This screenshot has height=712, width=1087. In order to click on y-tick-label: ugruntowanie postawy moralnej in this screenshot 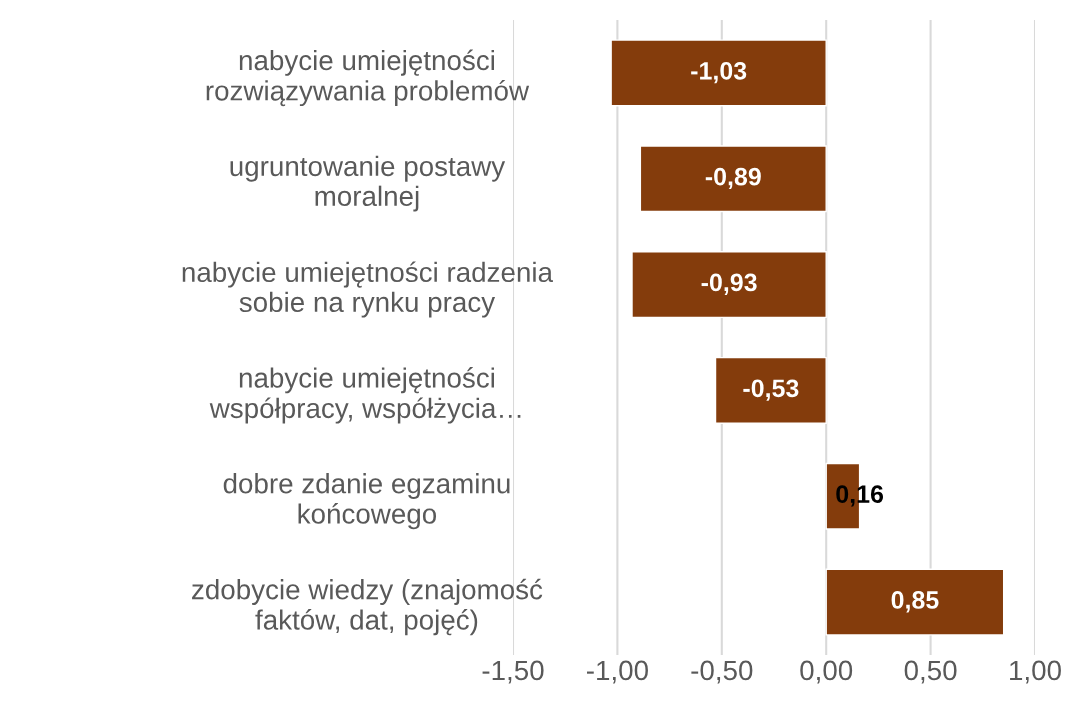, I will do `click(368, 183)`.